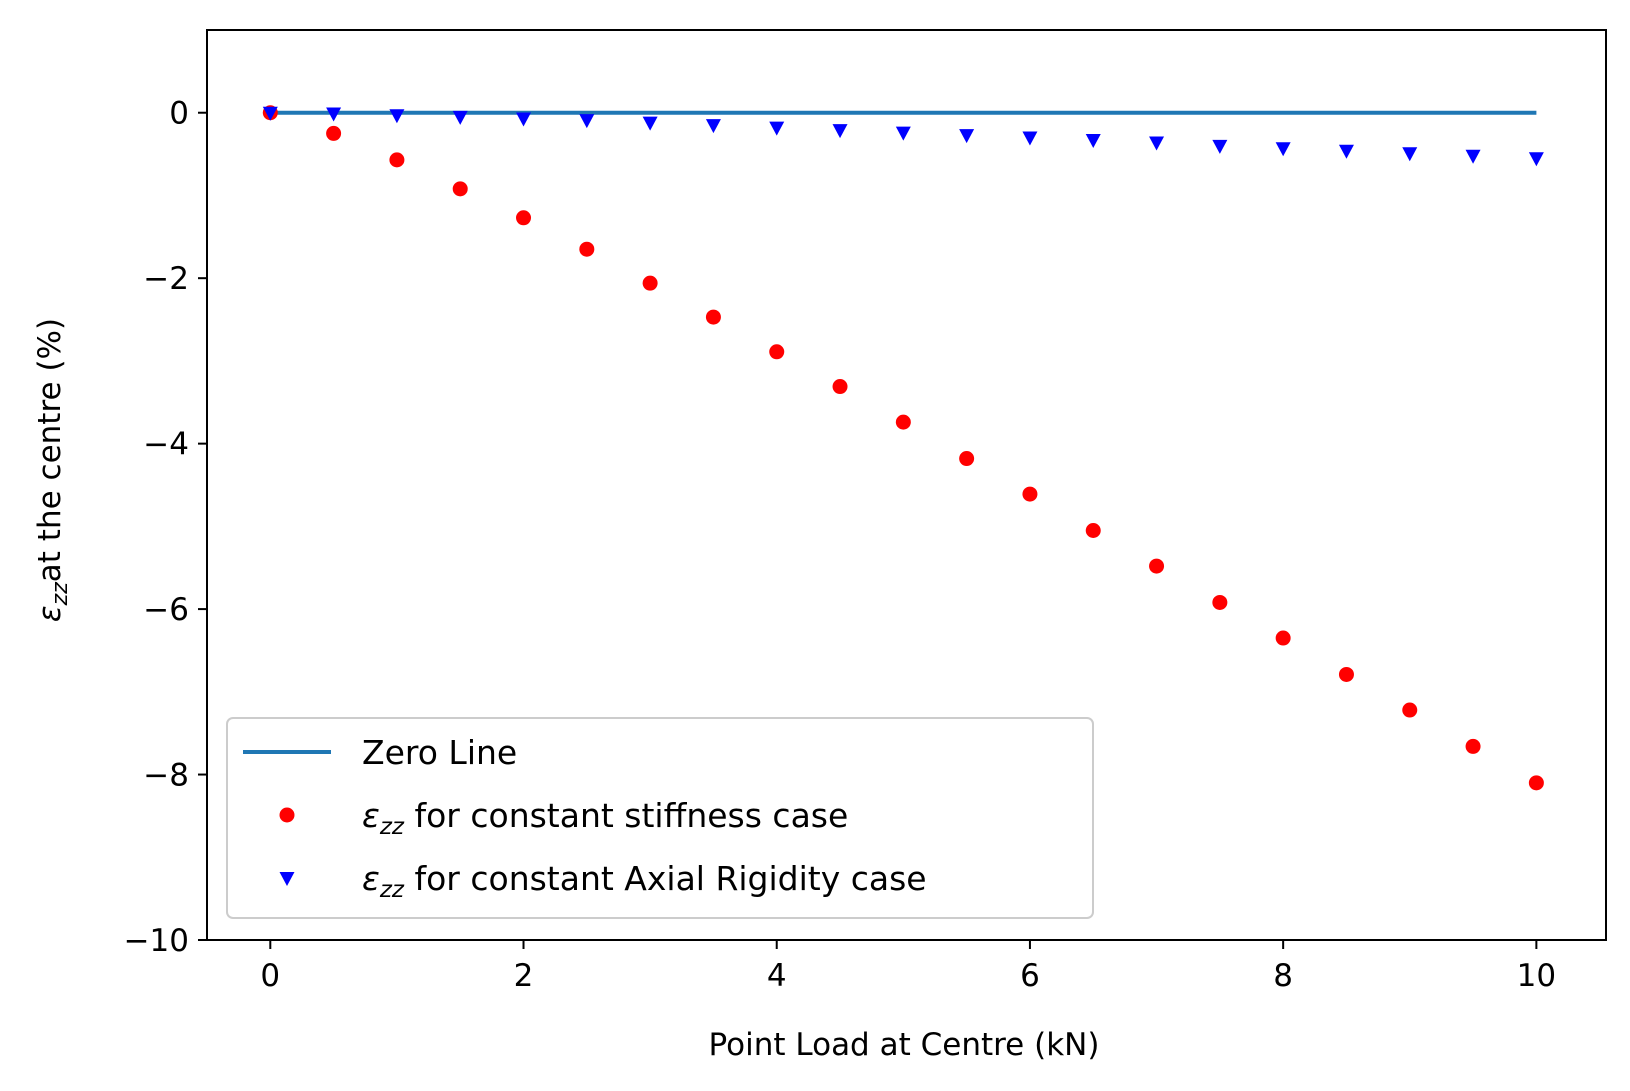  Describe the element at coordinates (156, 941) in the screenshot. I see `y-tick-label: −10` at that location.